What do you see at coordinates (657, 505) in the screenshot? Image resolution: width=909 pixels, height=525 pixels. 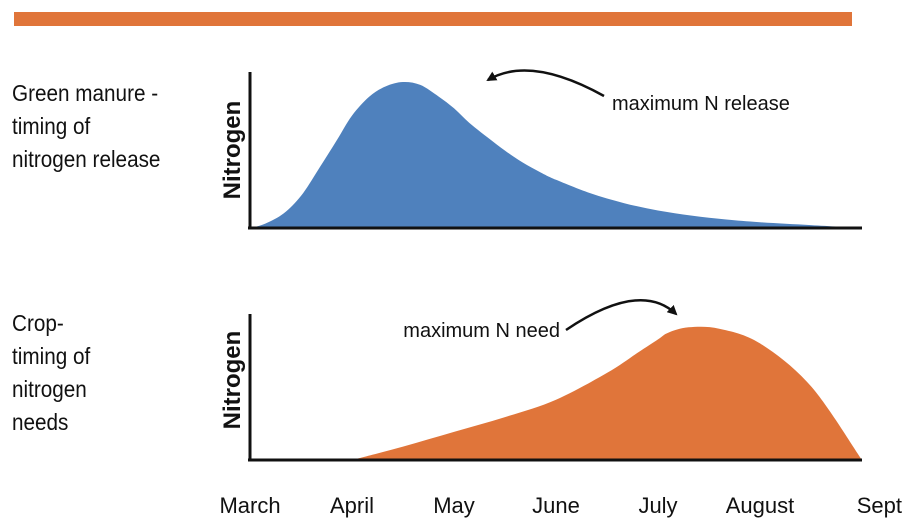 I see `month-label-july: July` at bounding box center [657, 505].